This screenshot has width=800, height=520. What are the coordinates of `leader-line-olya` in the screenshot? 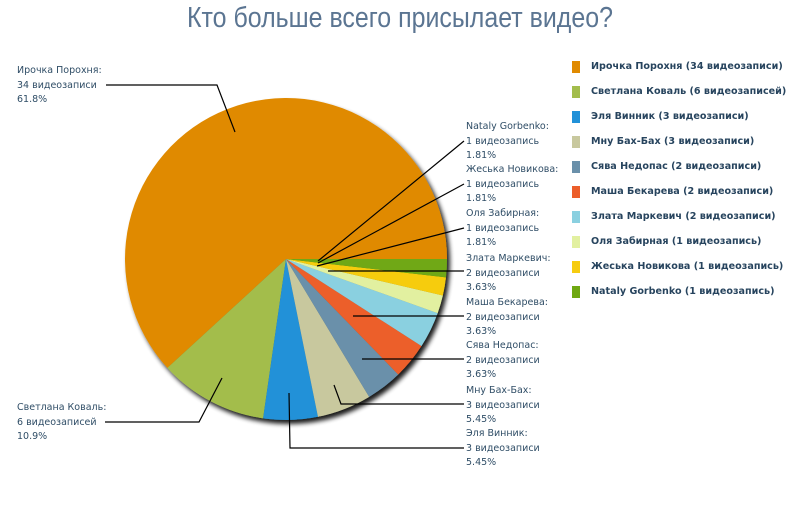 It's located at (390, 247).